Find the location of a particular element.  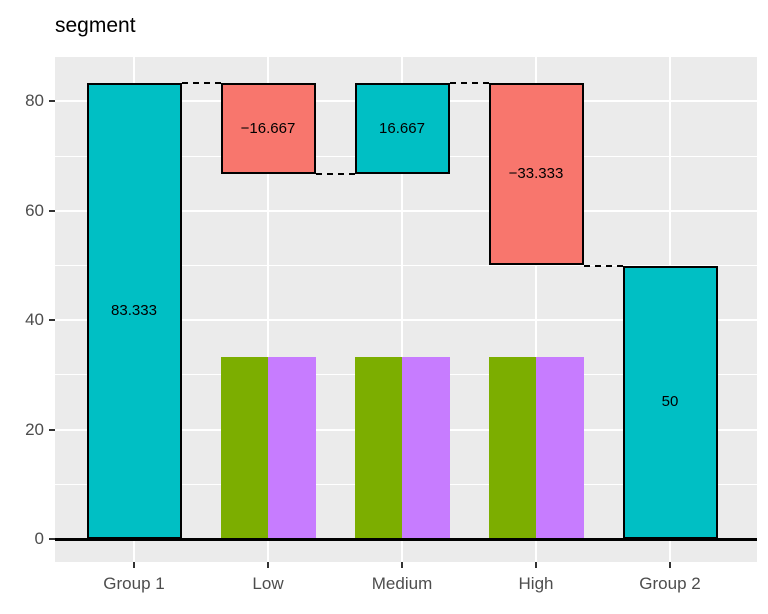

chart-title: segment is located at coordinates (95, 25).